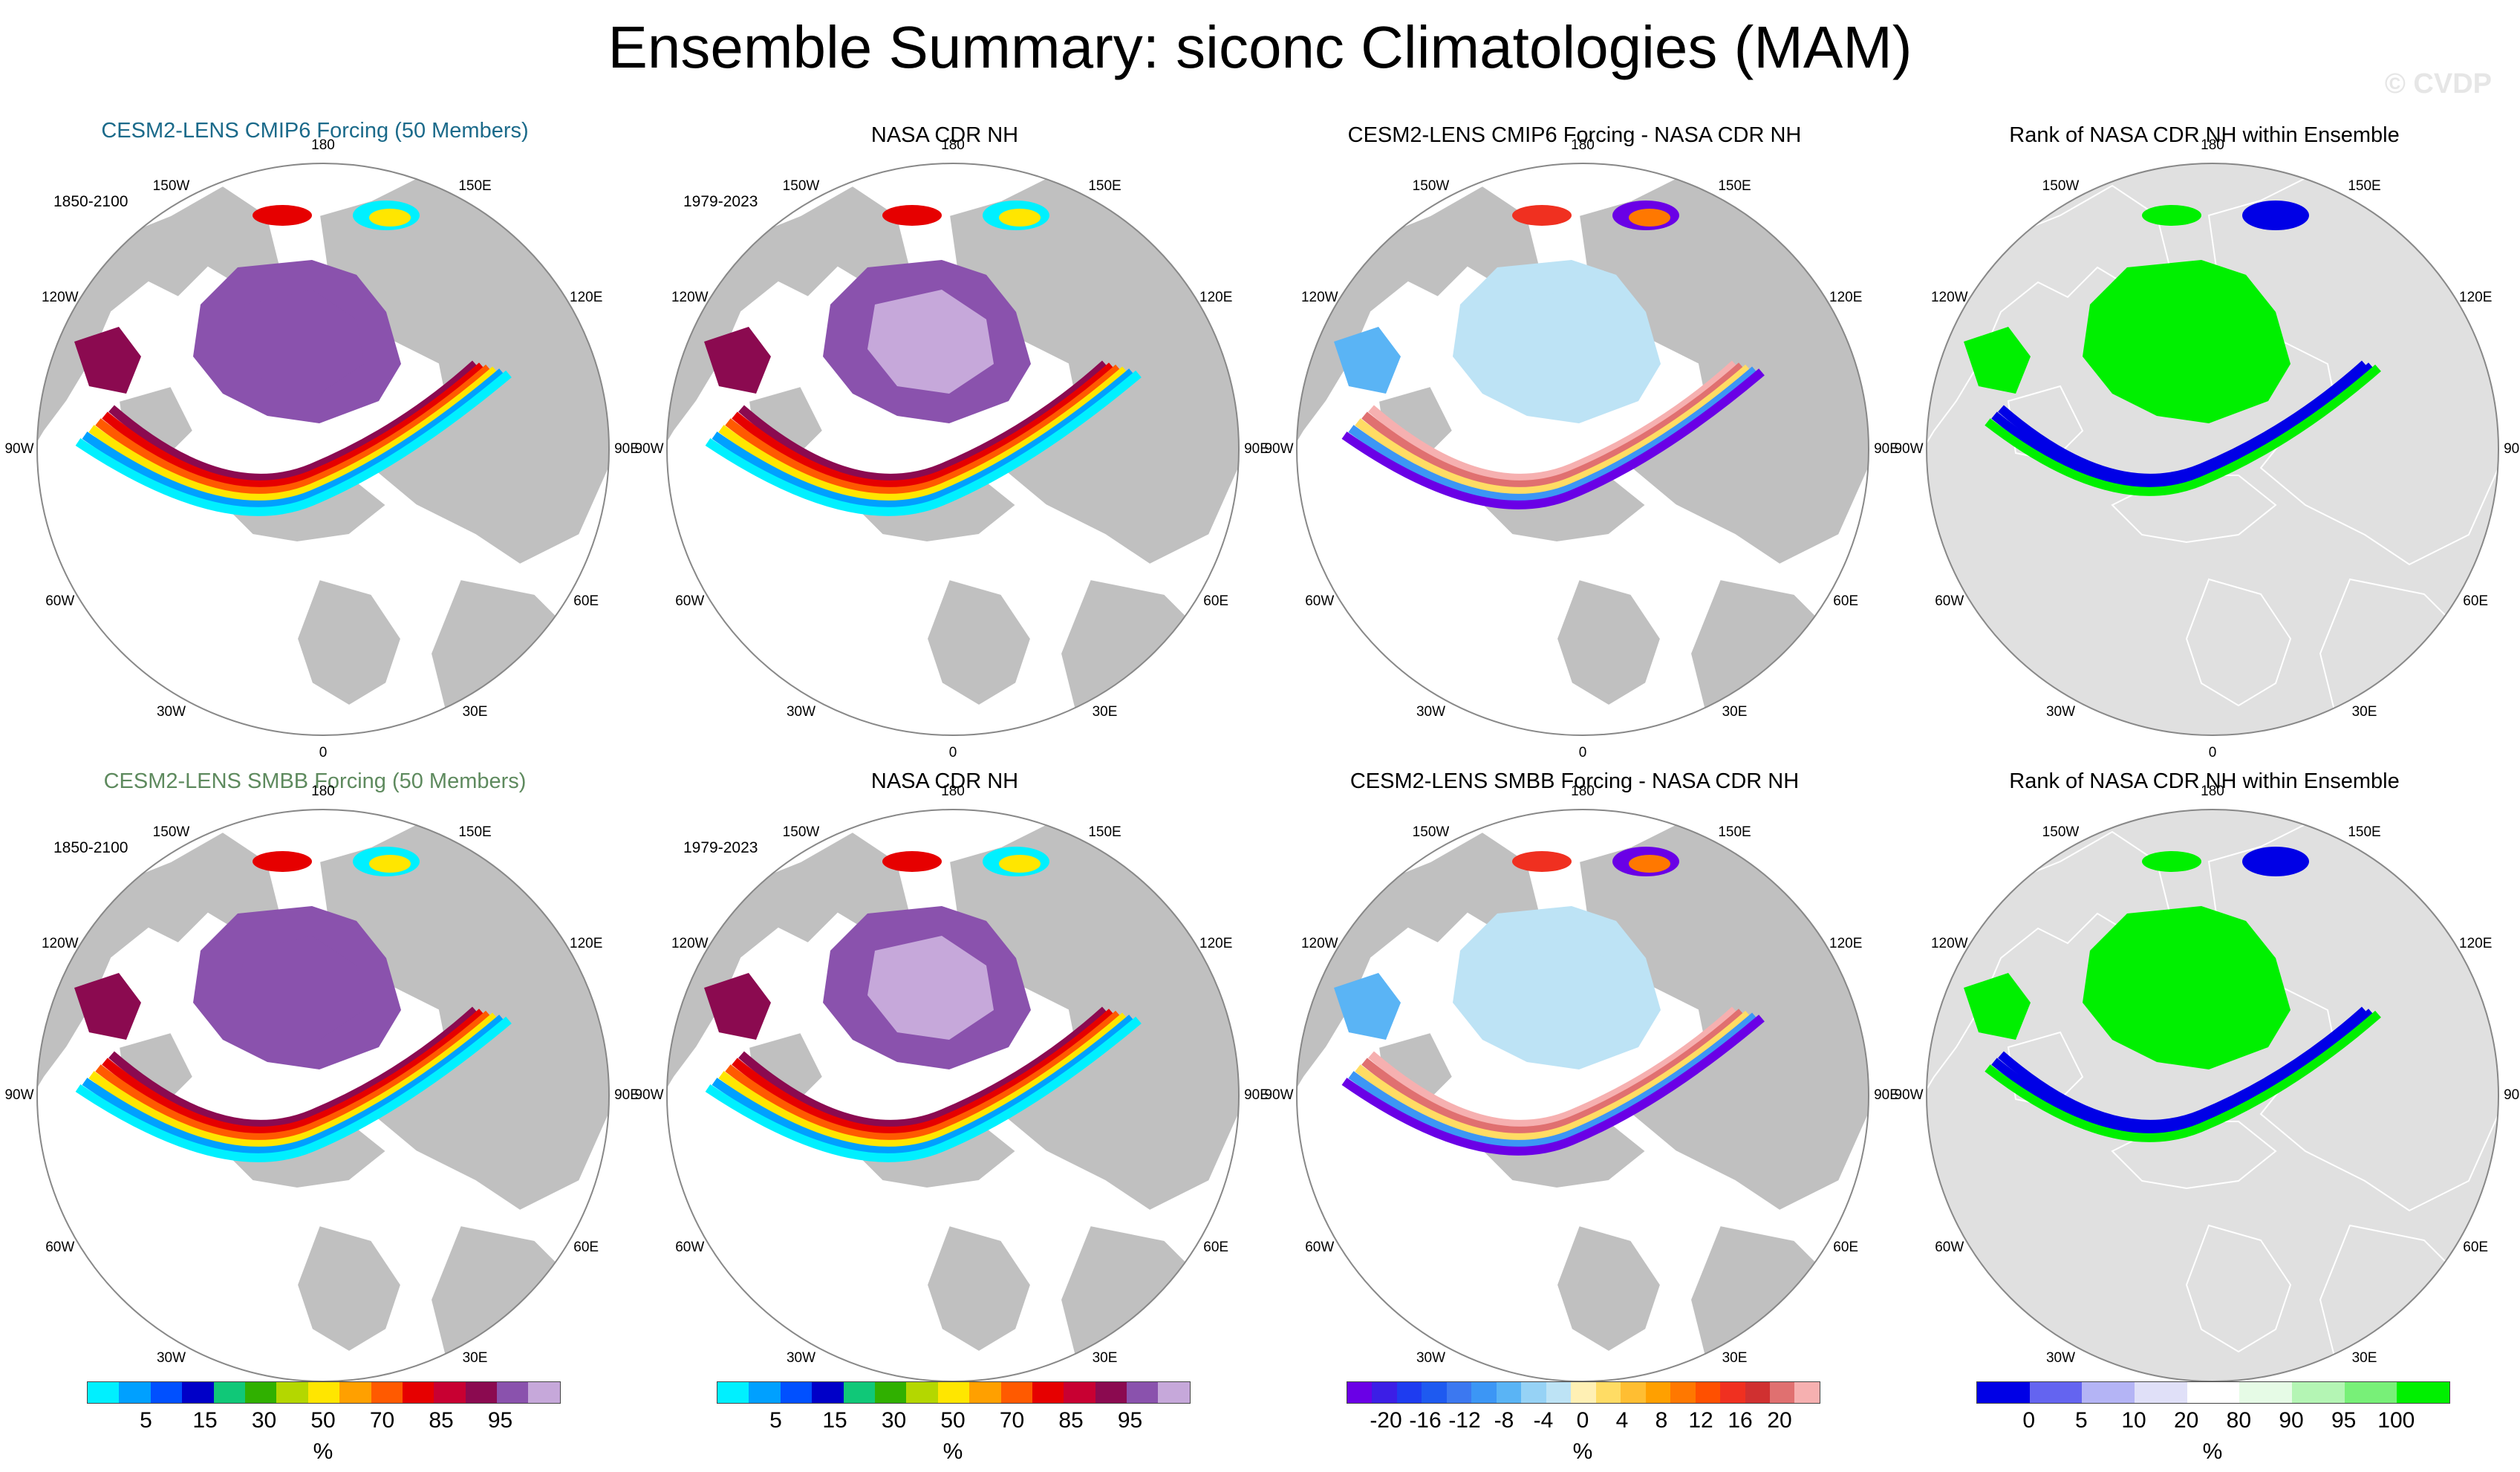 Image resolution: width=2520 pixels, height=1472 pixels. What do you see at coordinates (323, 1420) in the screenshot?
I see `colorbar-tick: 50` at bounding box center [323, 1420].